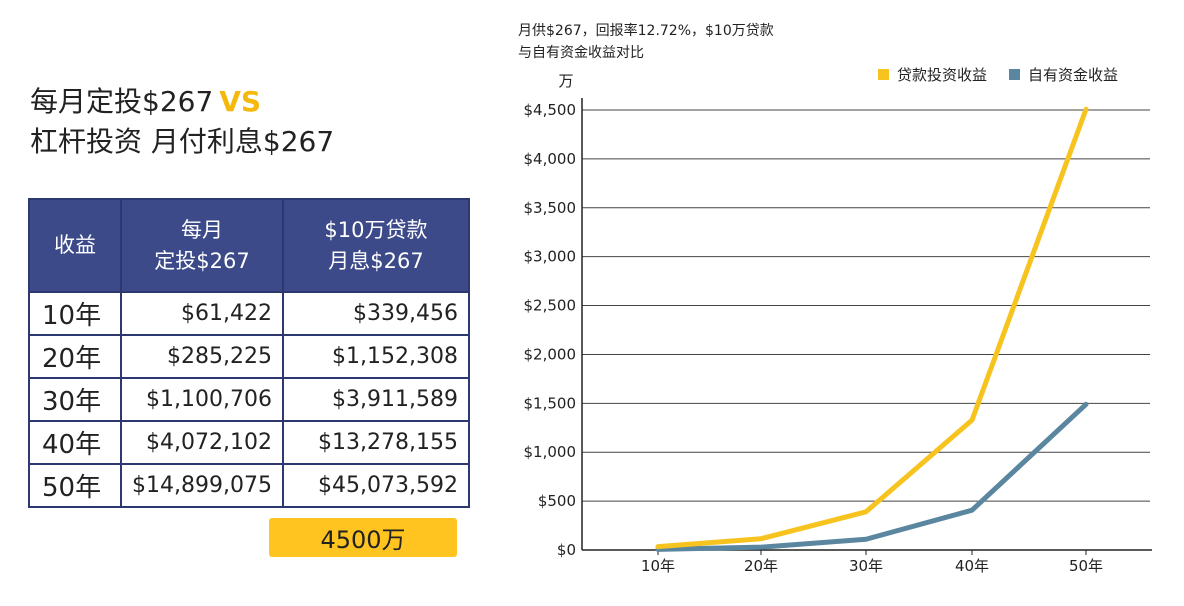 The width and height of the screenshot is (1184, 606). What do you see at coordinates (375, 442) in the screenshot?
I see `cell-loan-interest: $13,278,155` at bounding box center [375, 442].